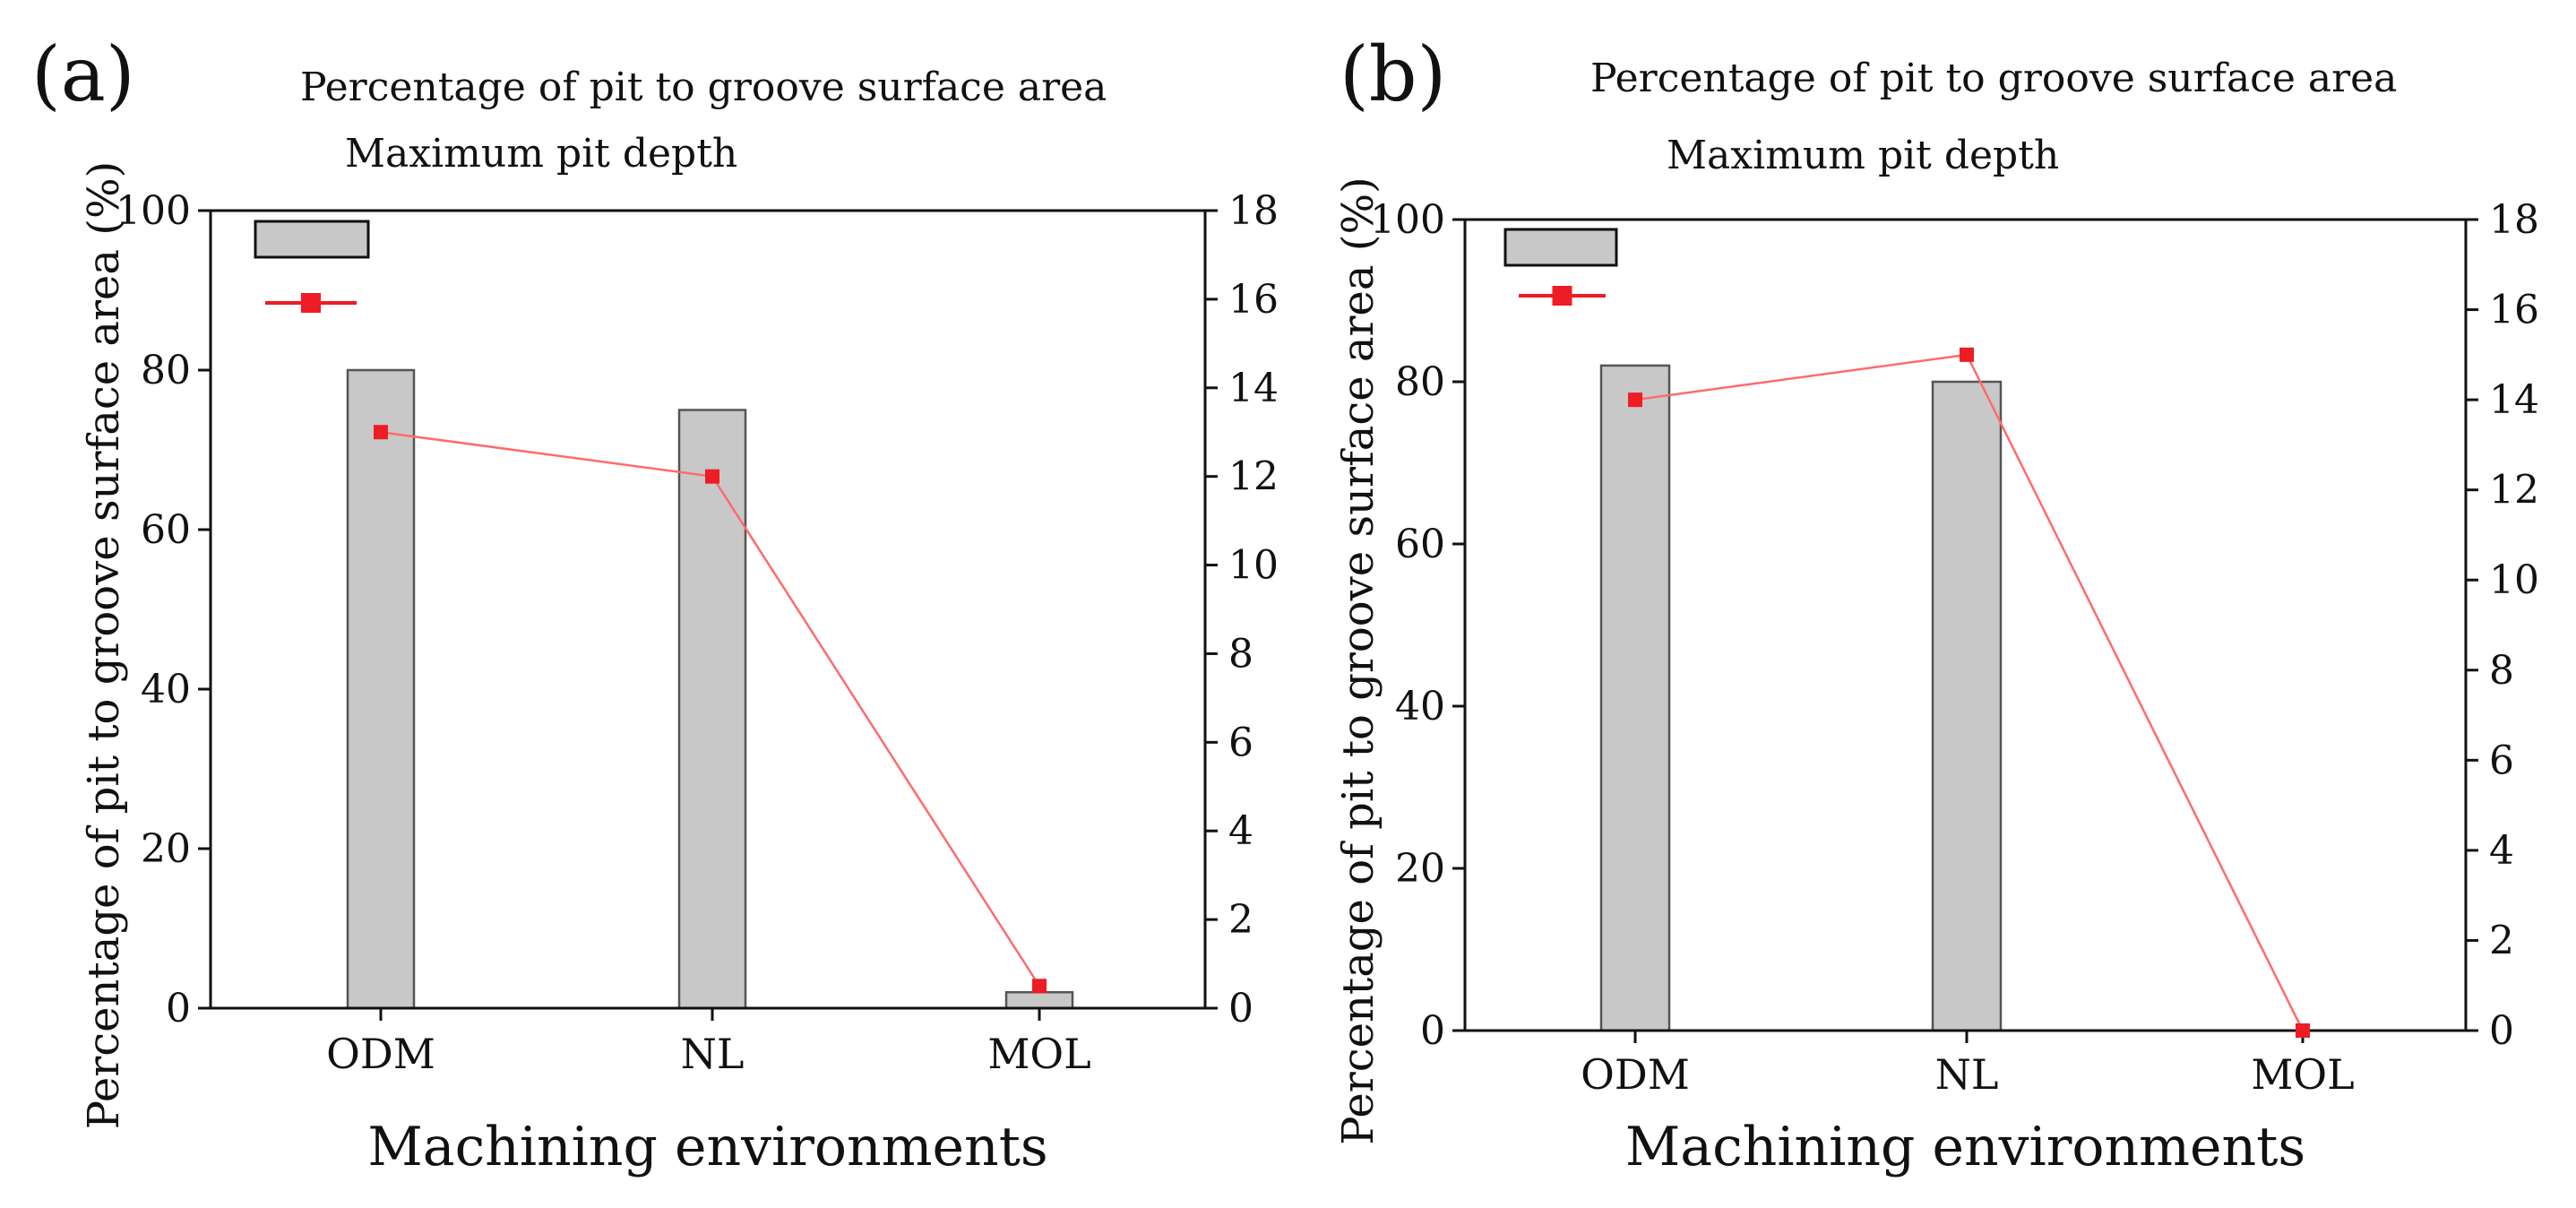 This screenshot has width=2576, height=1208. I want to click on bar-mol, so click(1039, 1000).